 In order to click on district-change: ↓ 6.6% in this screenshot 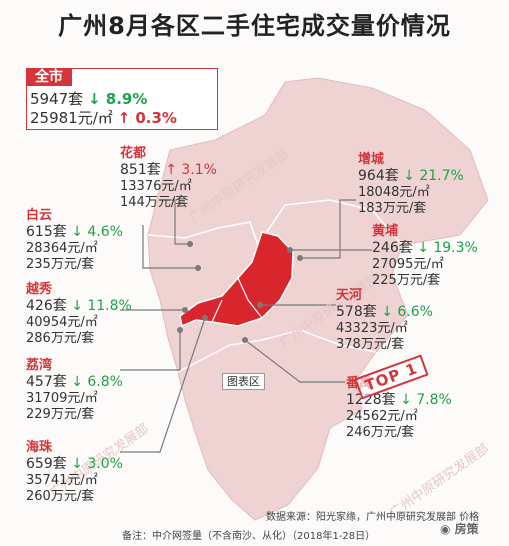, I will do `click(407, 312)`.